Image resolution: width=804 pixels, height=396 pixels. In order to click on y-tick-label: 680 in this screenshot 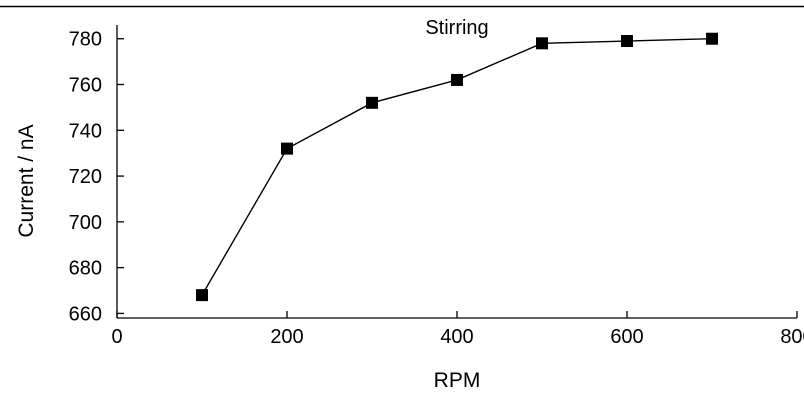, I will do `click(85, 269)`.